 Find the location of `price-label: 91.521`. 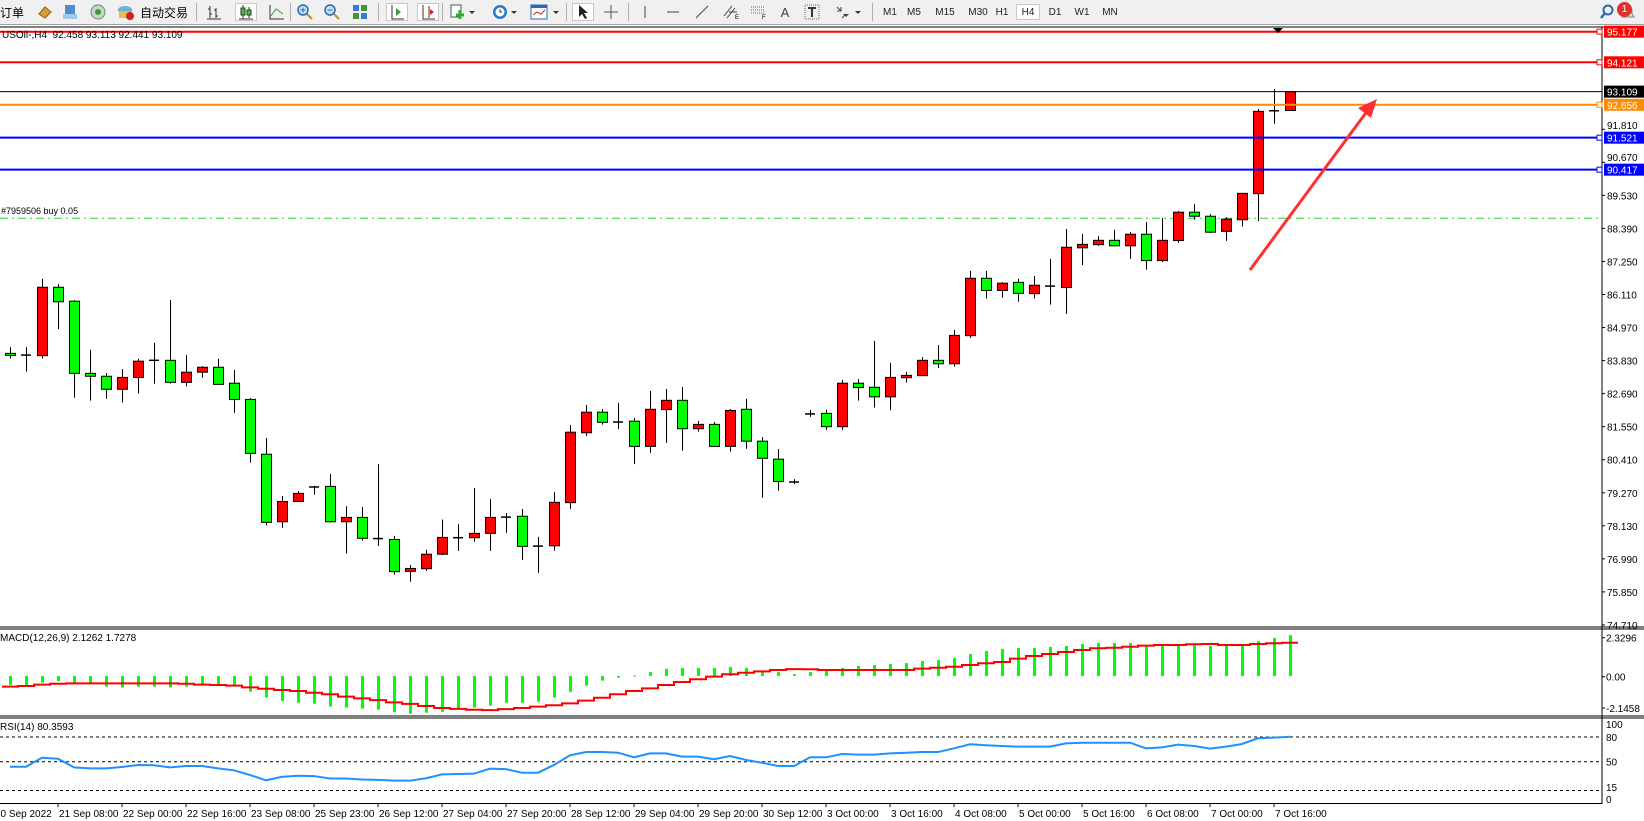

price-label: 91.521 is located at coordinates (1622, 139).